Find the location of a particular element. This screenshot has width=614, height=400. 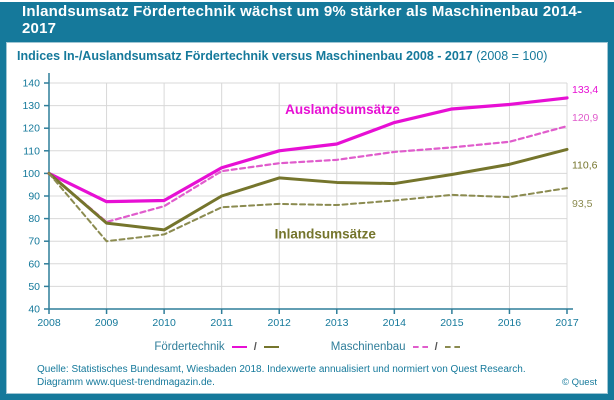

copyright-label: © Quest is located at coordinates (579, 382).